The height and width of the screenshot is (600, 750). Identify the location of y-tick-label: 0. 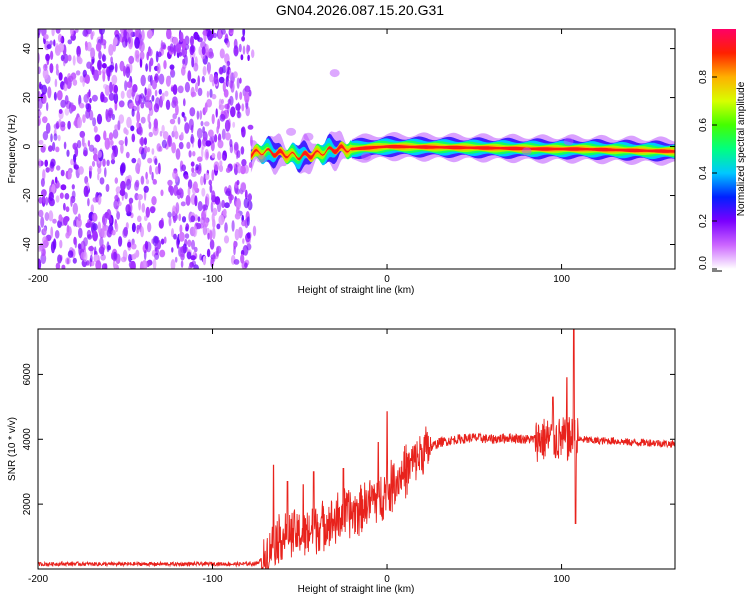
(27, 146).